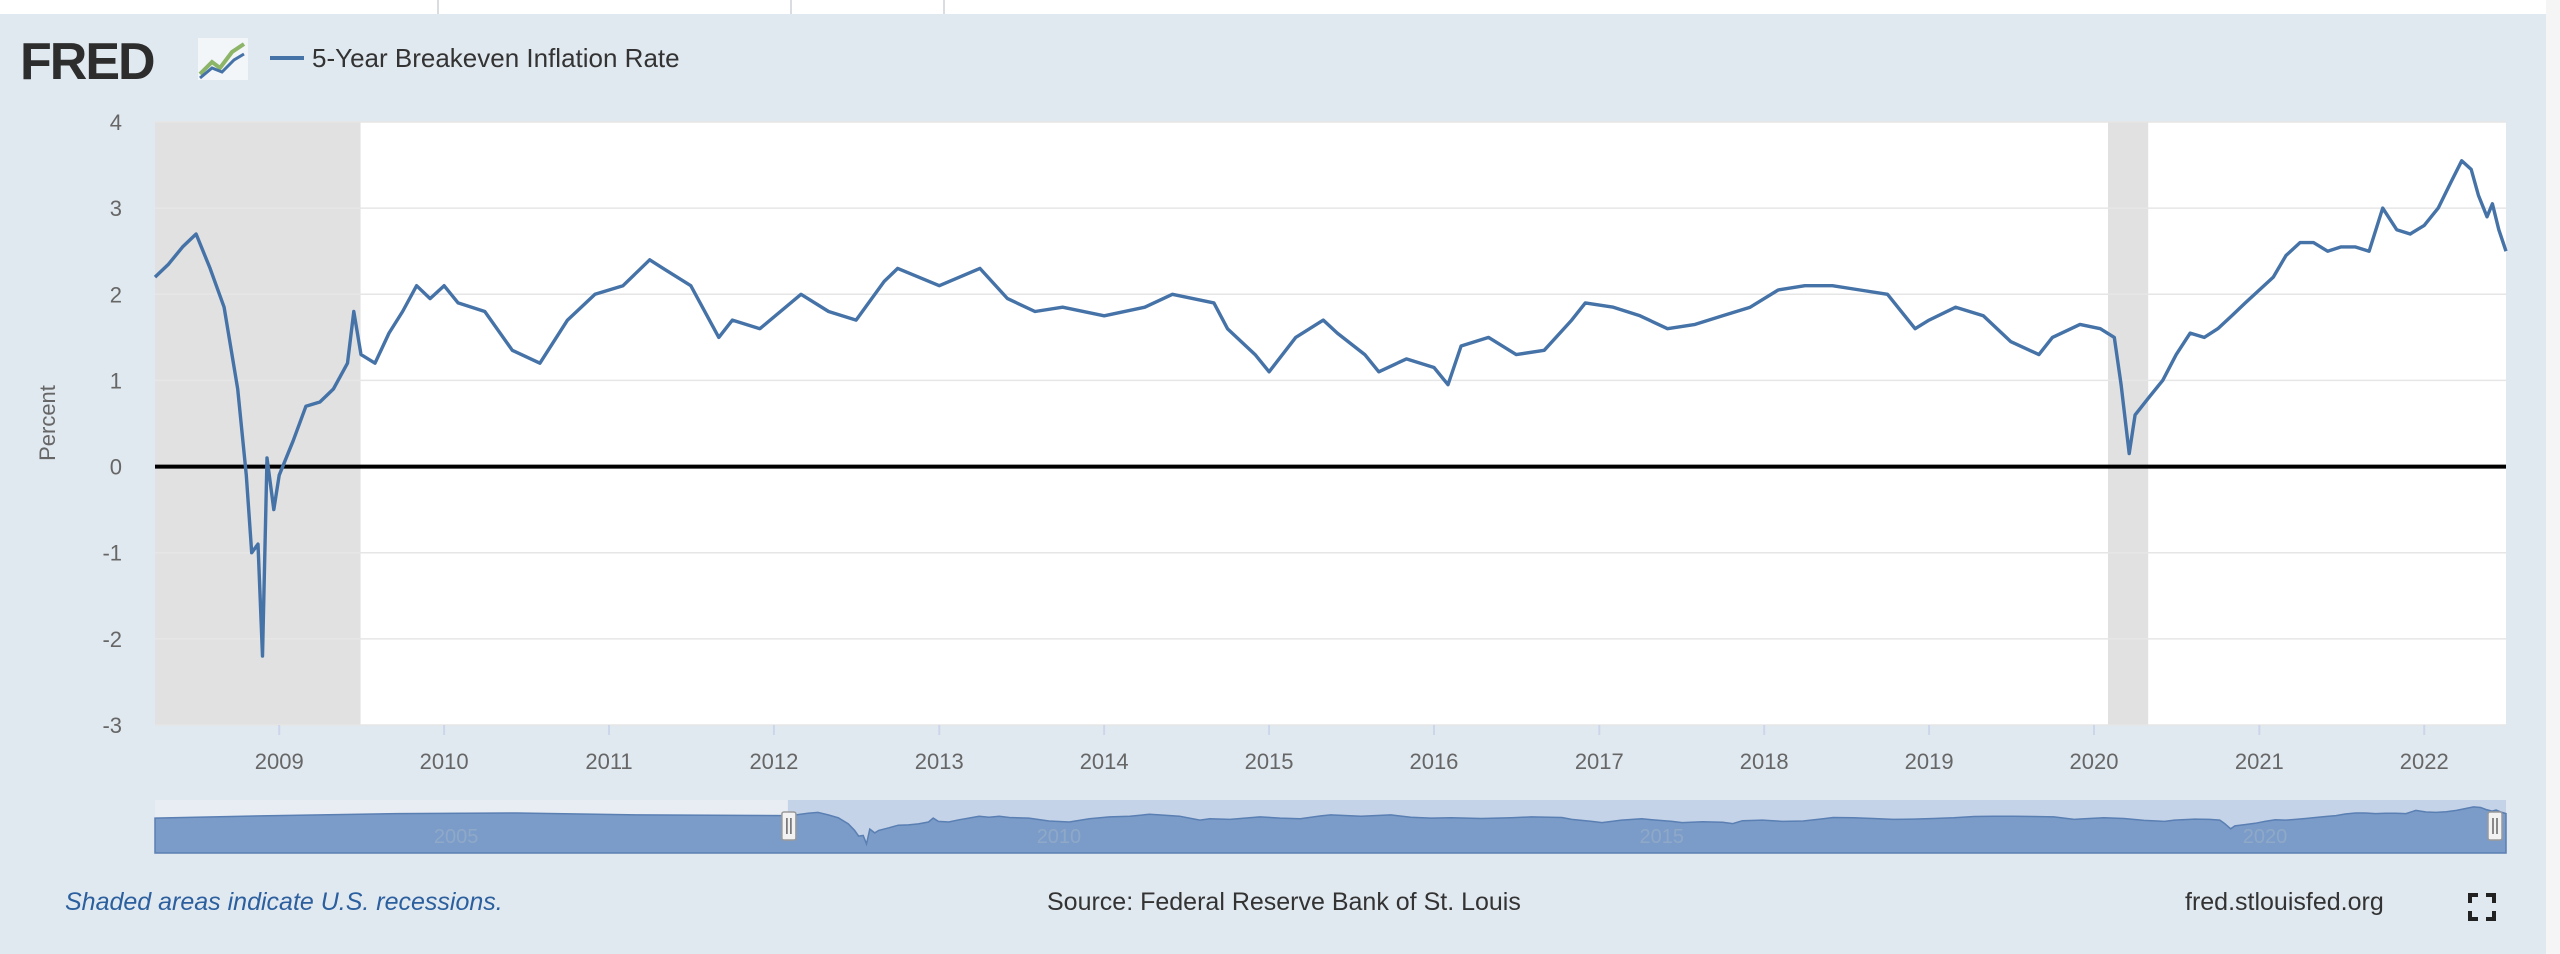  I want to click on fred-logo: FRED, so click(88, 62).